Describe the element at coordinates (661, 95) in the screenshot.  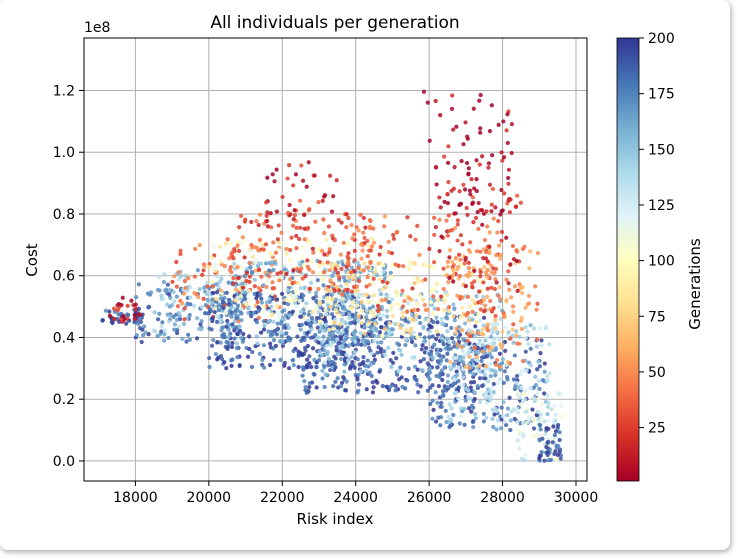
I see `colorbar-tick-label: 175` at that location.